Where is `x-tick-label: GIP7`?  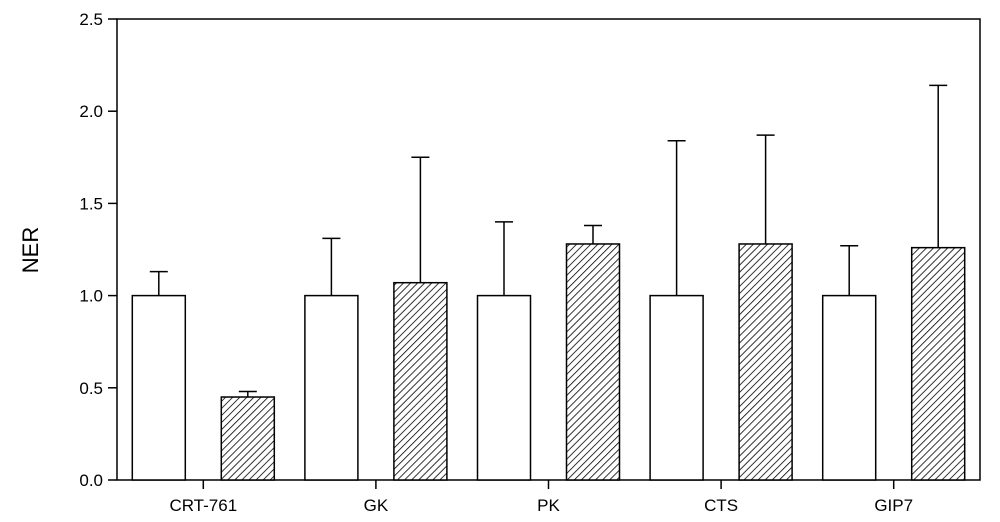 x-tick-label: GIP7 is located at coordinates (893, 505).